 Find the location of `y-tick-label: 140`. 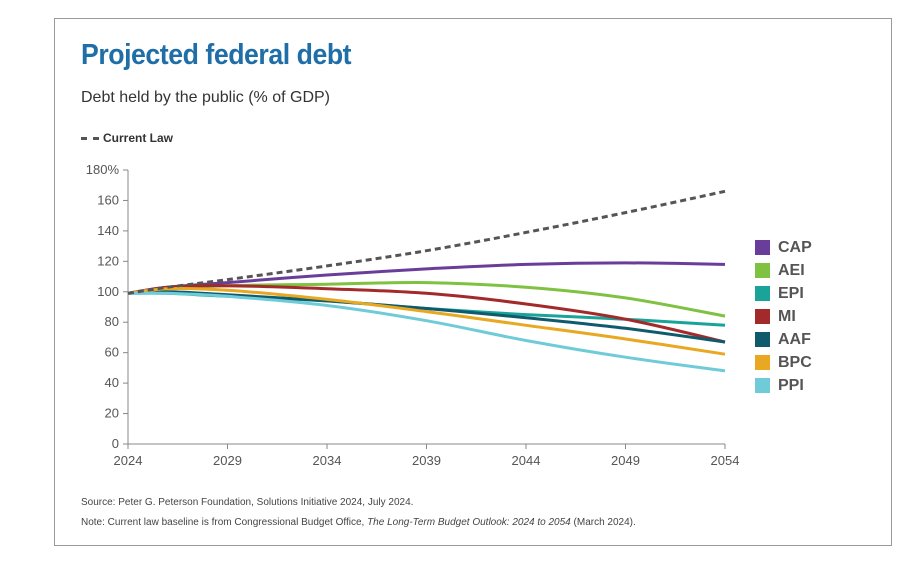

y-tick-label: 140 is located at coordinates (108, 230).